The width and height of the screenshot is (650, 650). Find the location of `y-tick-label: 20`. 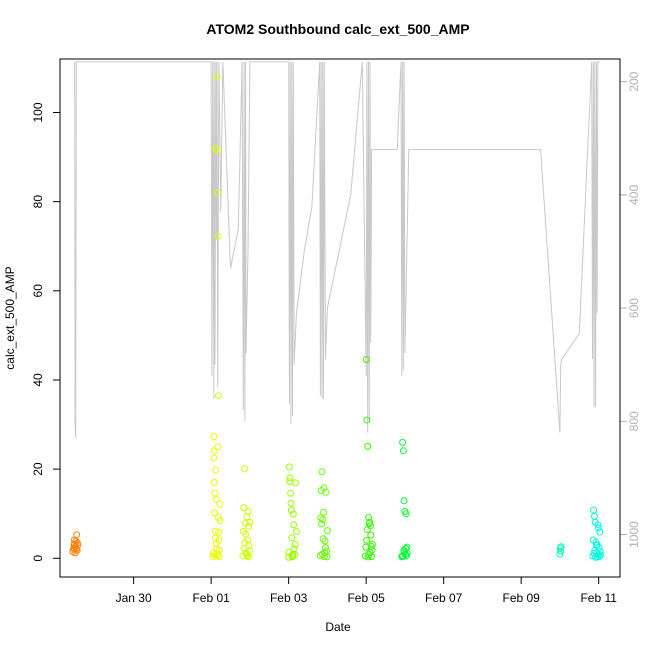

y-tick-label: 20 is located at coordinates (38, 469).